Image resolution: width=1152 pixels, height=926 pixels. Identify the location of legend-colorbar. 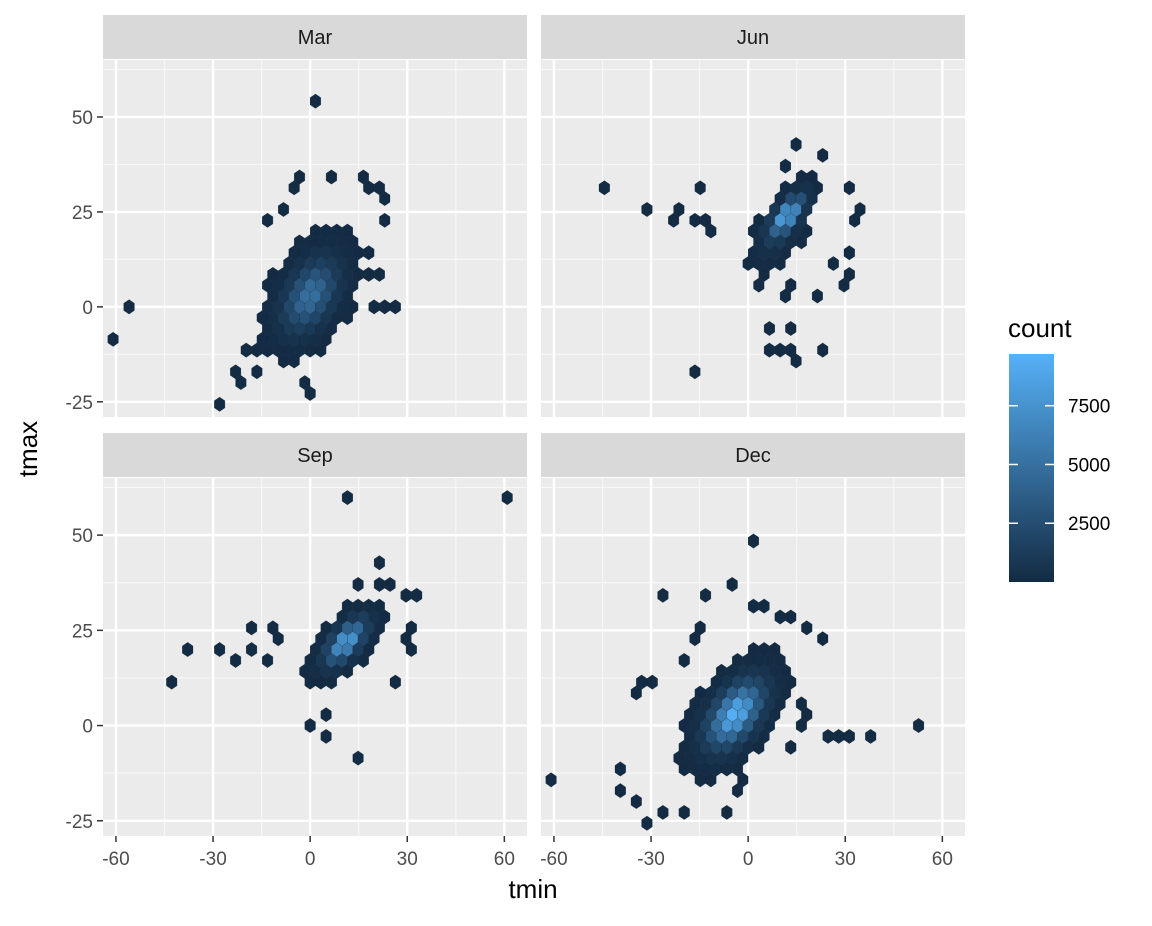
(1031, 468).